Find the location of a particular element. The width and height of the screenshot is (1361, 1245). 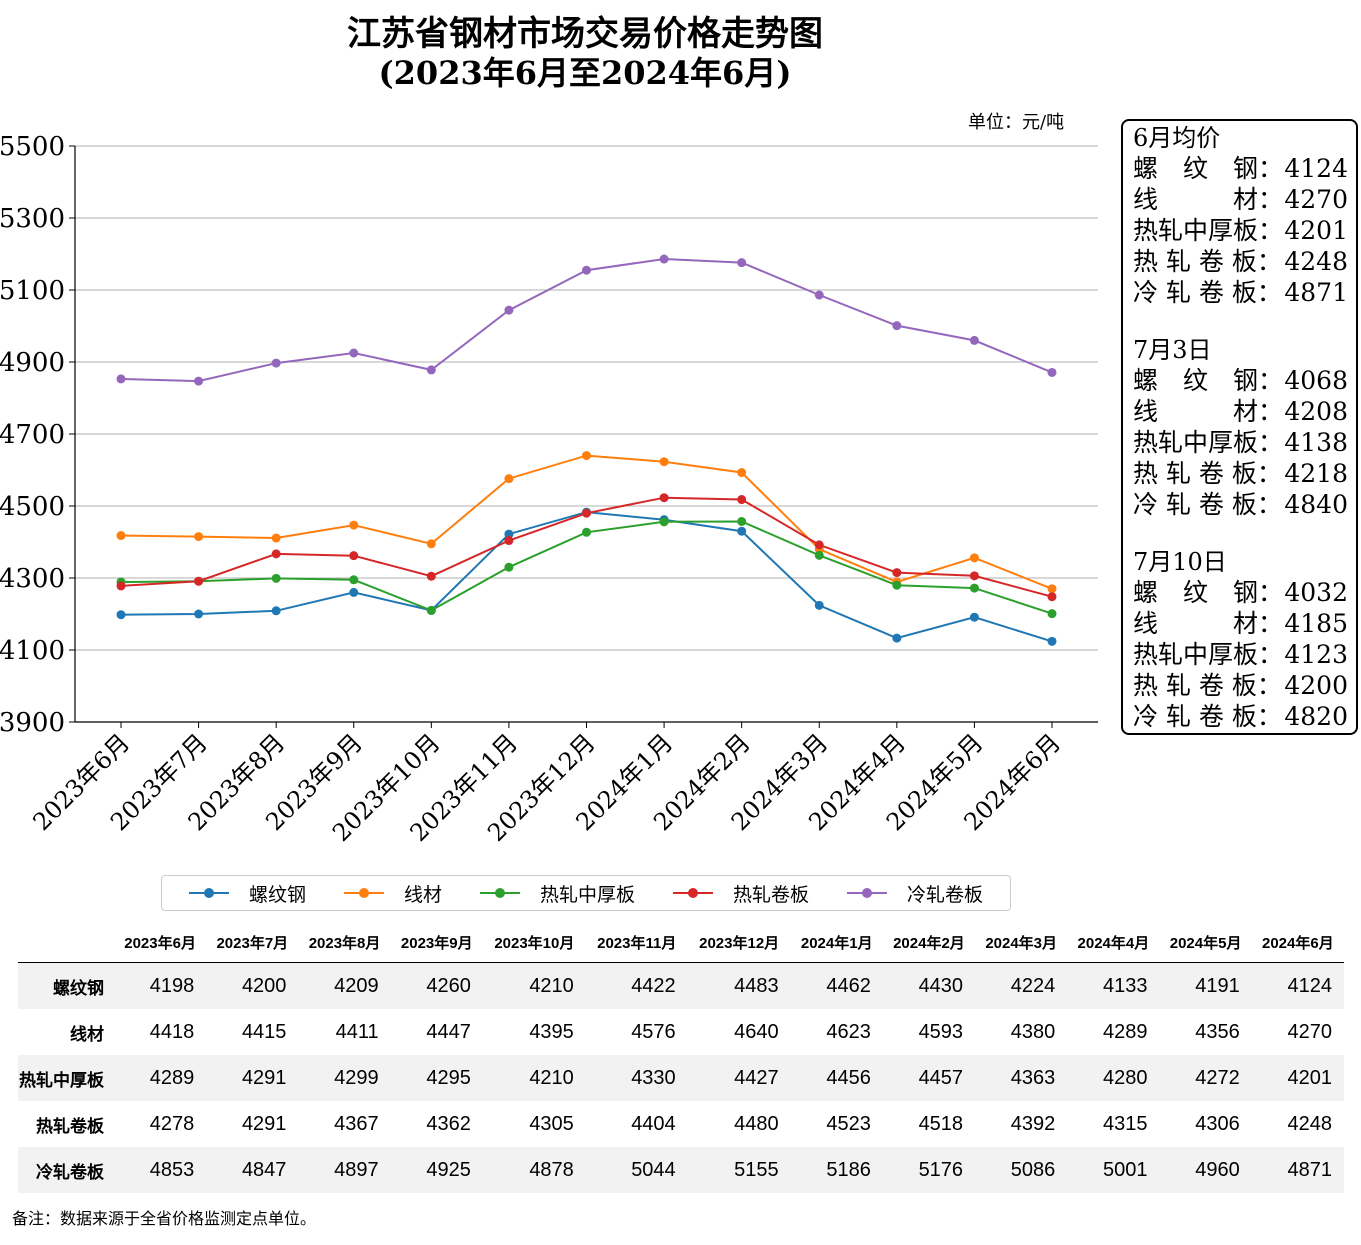

table-cell: 4367 is located at coordinates (356, 1123).